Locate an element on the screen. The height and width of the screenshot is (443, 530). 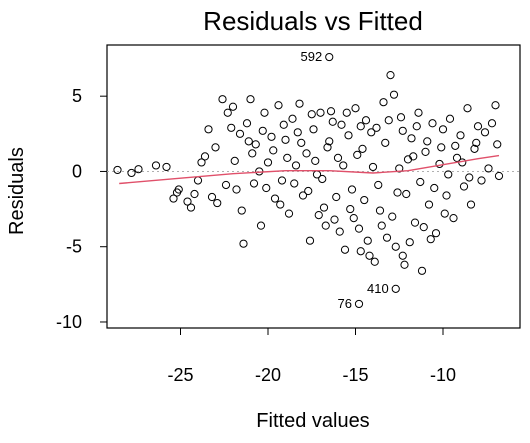
chart-title: Residuals vs Fitted is located at coordinates (313, 21).